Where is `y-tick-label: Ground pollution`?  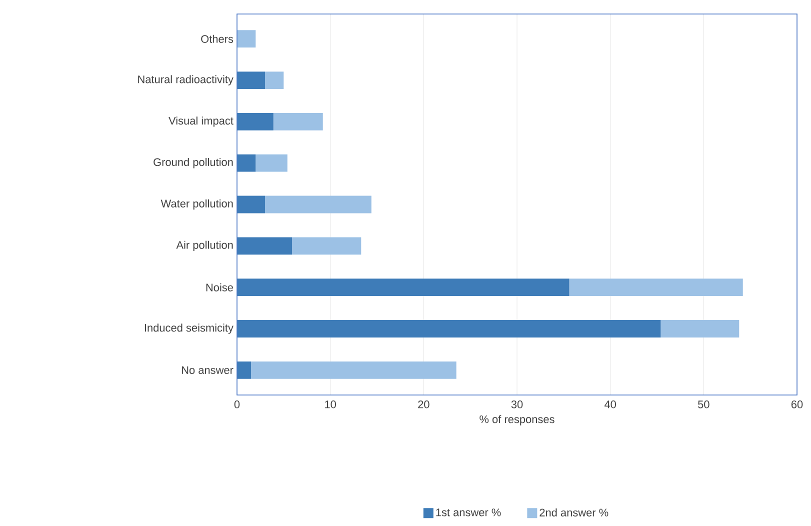
y-tick-label: Ground pollution is located at coordinates (193, 163).